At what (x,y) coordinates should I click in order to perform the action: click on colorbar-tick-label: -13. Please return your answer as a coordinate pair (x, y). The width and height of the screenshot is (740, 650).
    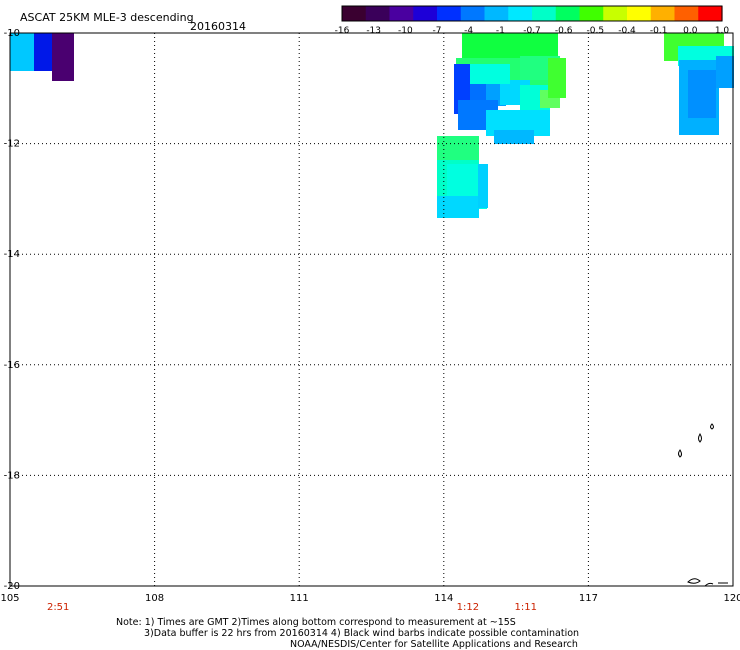
    Looking at the image, I should click on (373, 31).